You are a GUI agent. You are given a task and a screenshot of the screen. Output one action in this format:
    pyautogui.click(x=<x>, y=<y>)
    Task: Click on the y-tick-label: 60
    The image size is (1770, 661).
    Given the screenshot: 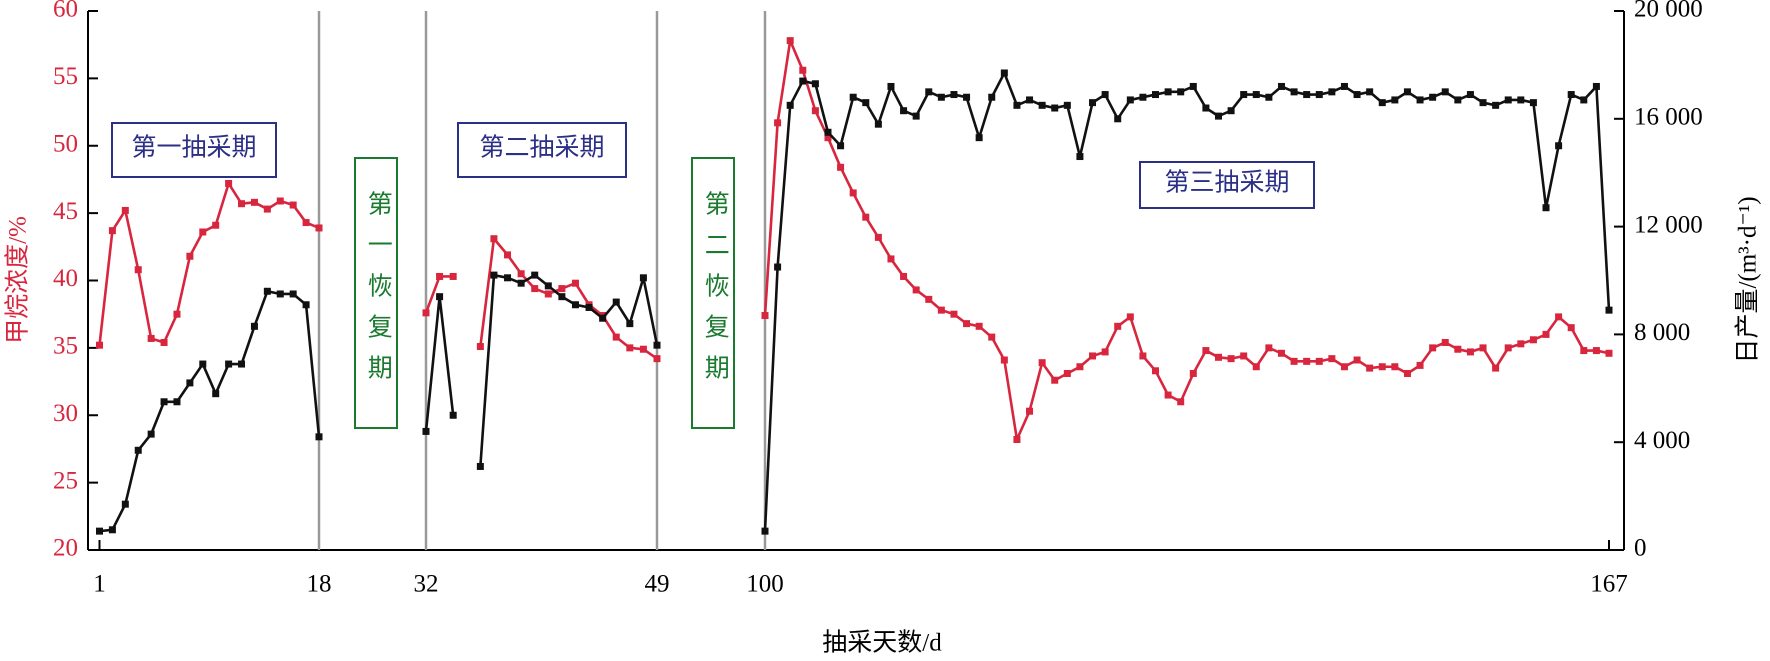 What is the action you would take?
    pyautogui.click(x=65, y=11)
    